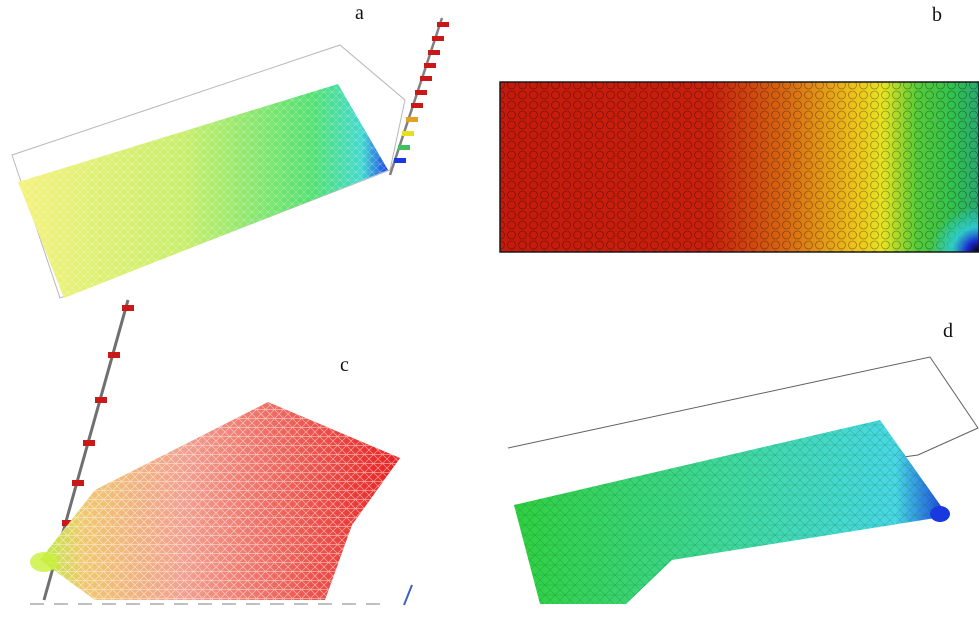 This screenshot has height=619, width=979. I want to click on panel-a-support-post, so click(416, 96).